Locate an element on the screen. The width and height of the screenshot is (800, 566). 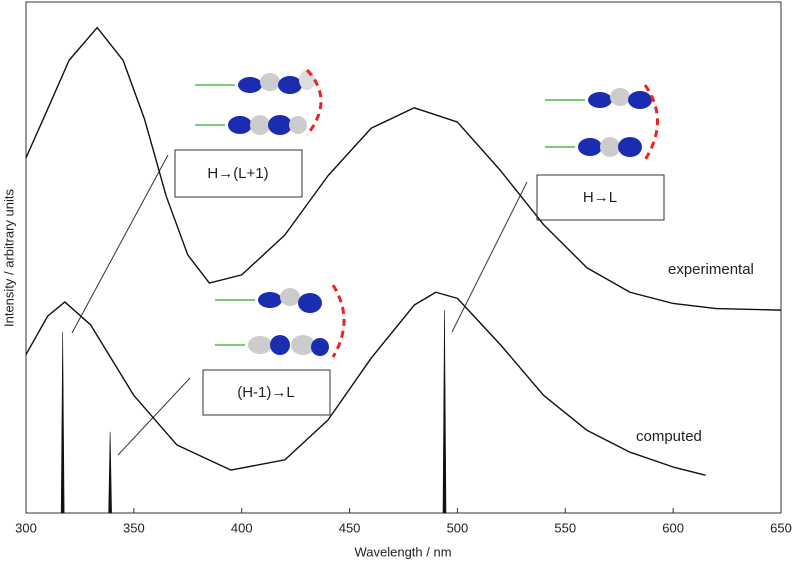
annotation: H→L is located at coordinates (600, 197).